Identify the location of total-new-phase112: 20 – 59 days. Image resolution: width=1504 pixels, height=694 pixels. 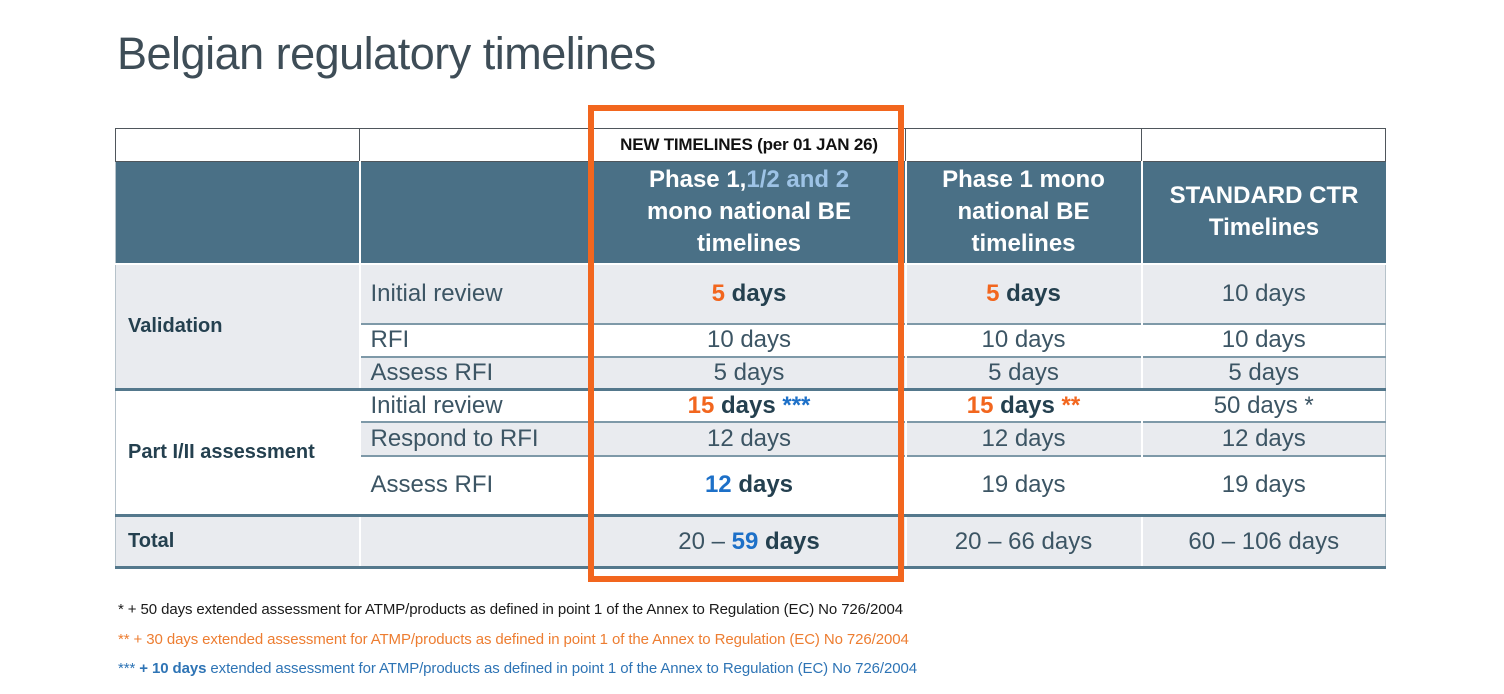
(748, 541).